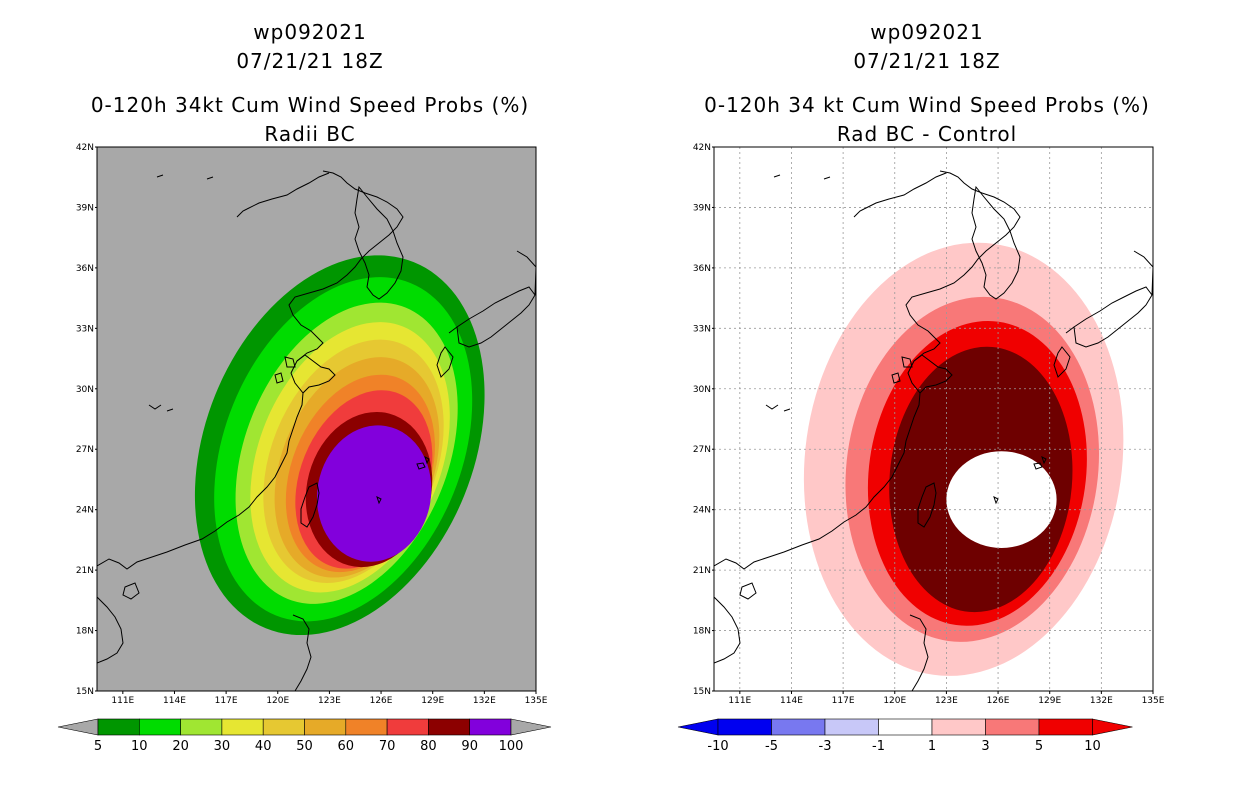 Image resolution: width=1236 pixels, height=800 pixels. I want to click on right-date: 07/21/21 18Z, so click(927, 61).